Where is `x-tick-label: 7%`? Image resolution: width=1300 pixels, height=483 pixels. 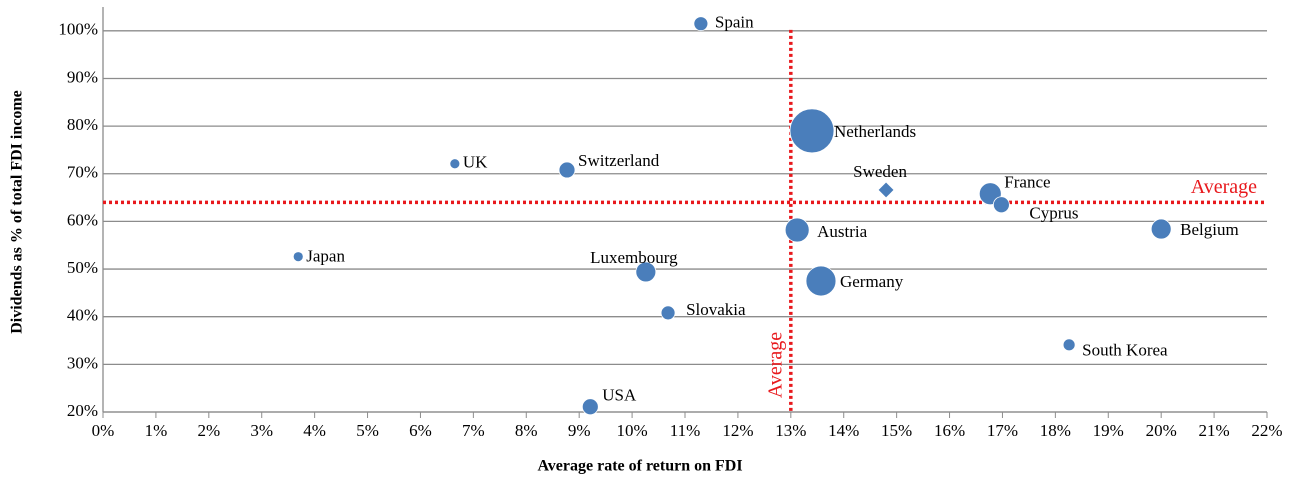 x-tick-label: 7% is located at coordinates (473, 430).